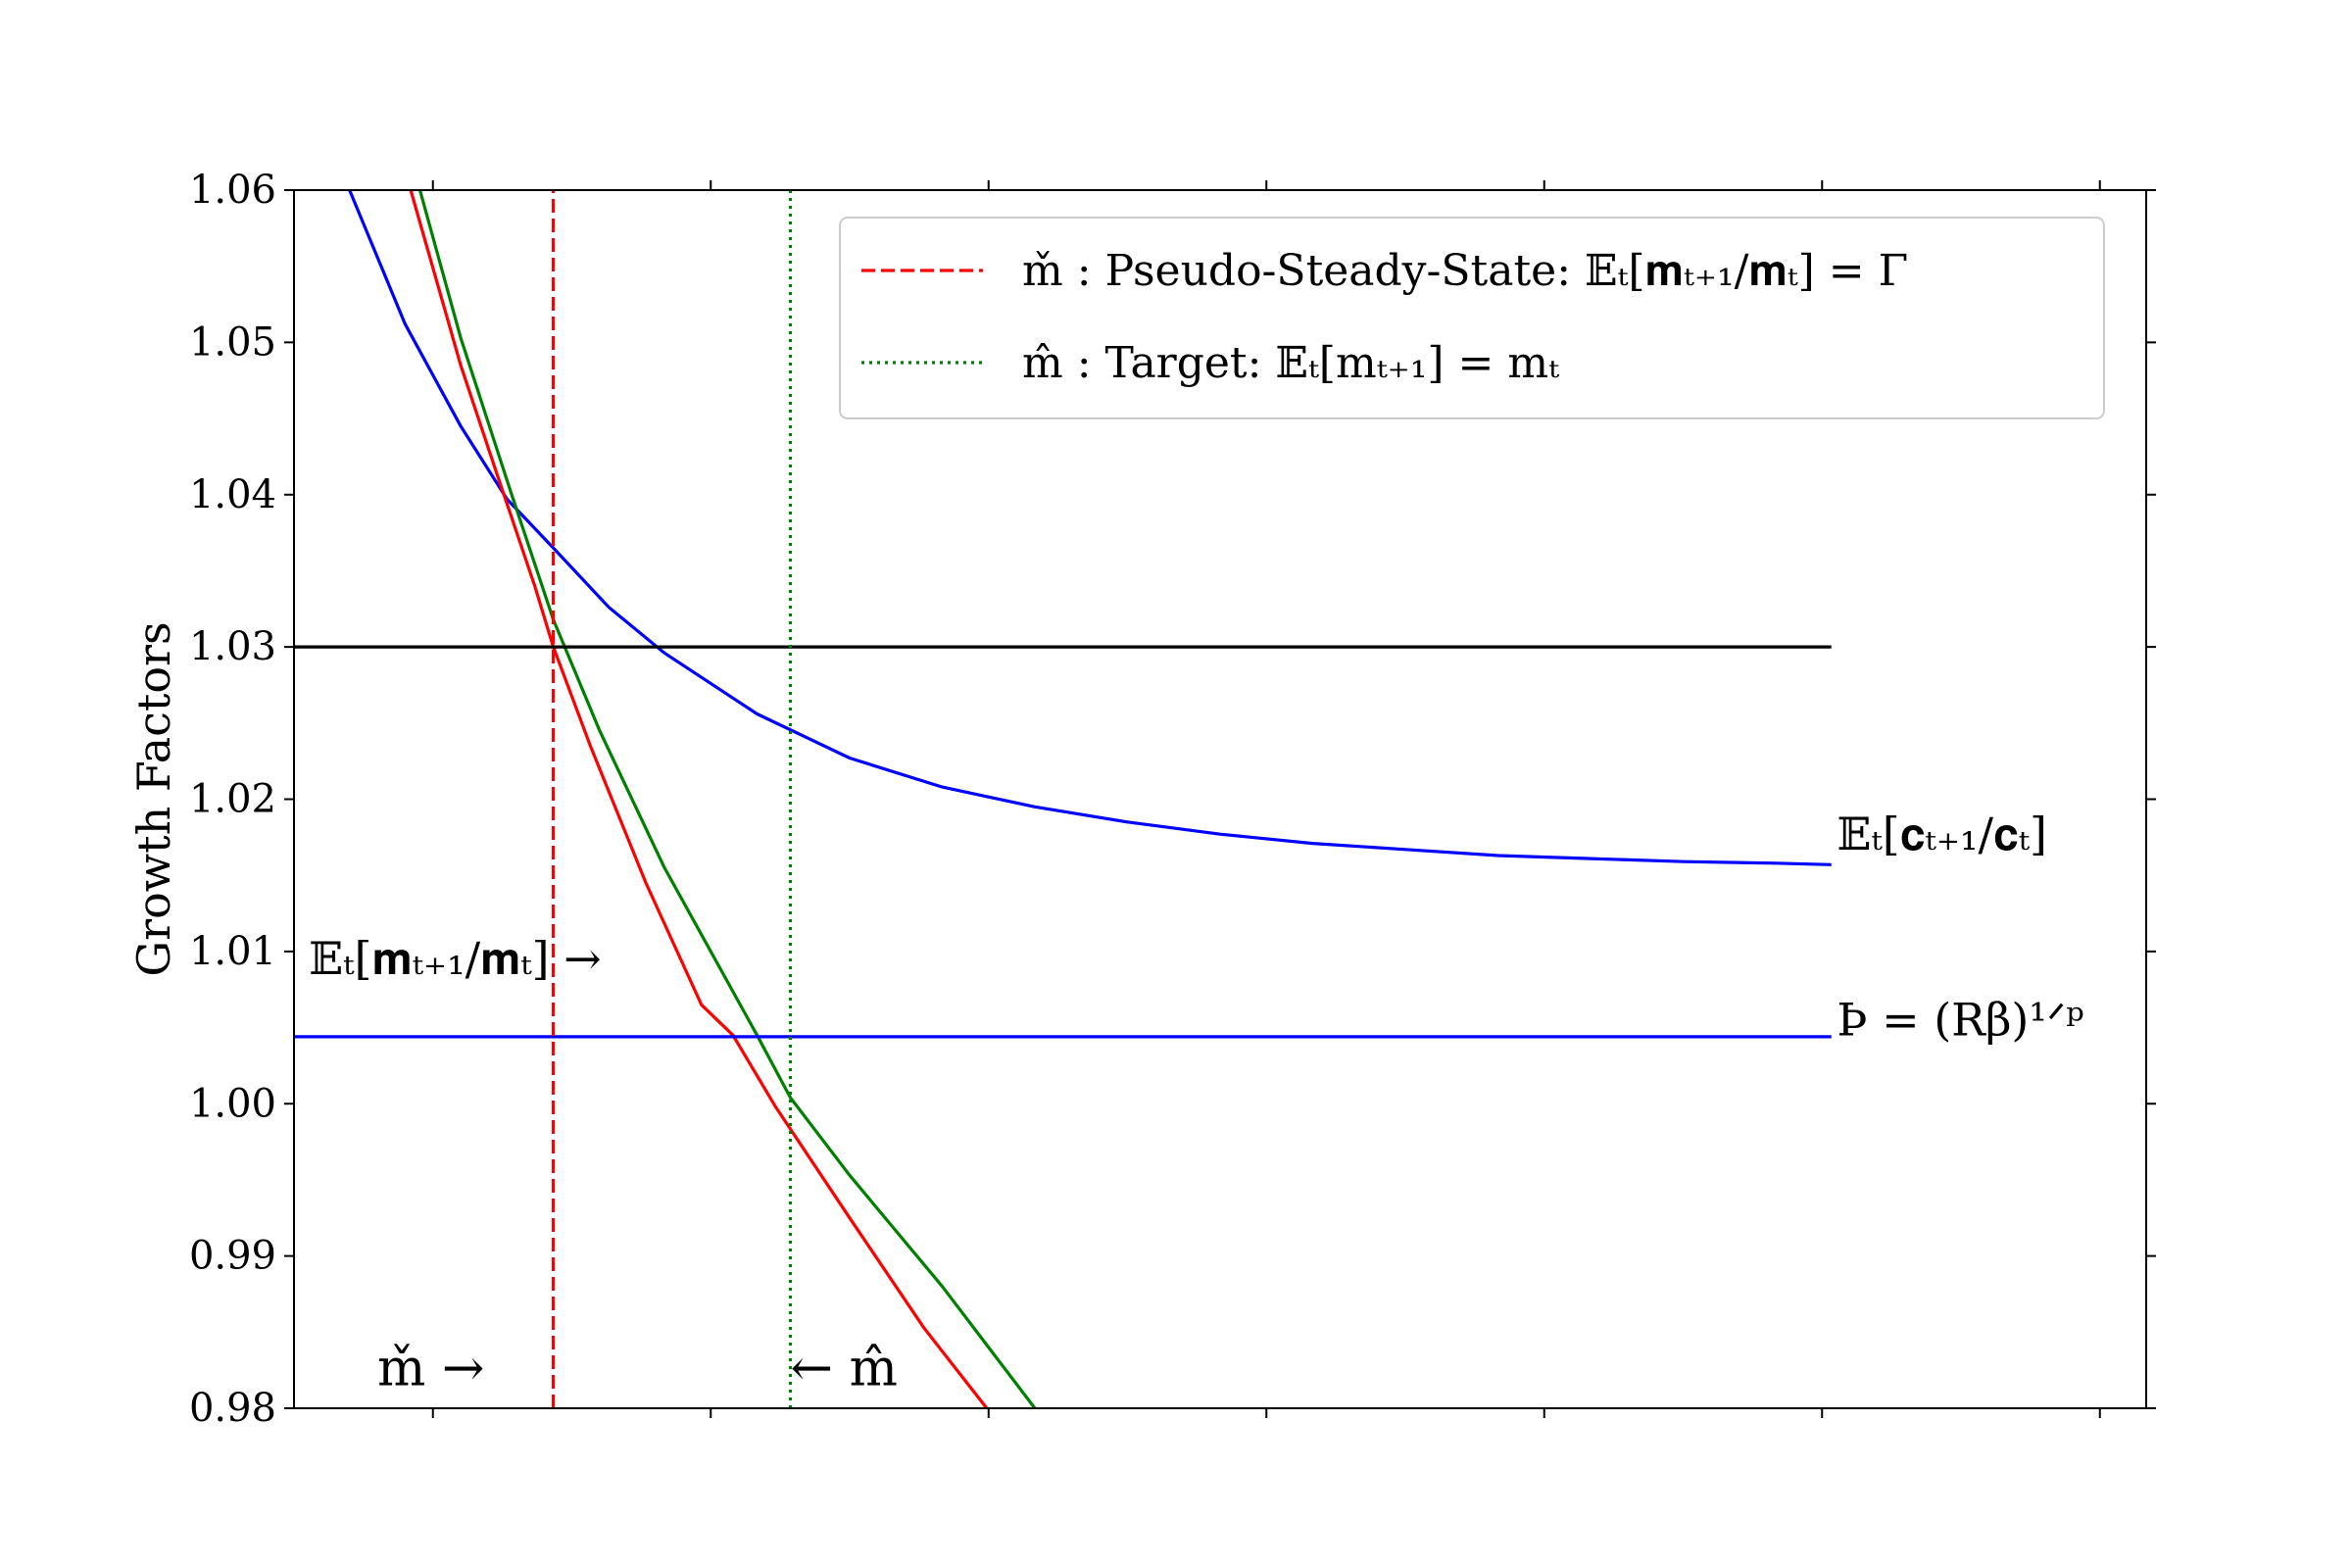 The height and width of the screenshot is (1568, 2352). Describe the element at coordinates (153, 798) in the screenshot. I see `y-axis-label: Growth Factors` at that location.